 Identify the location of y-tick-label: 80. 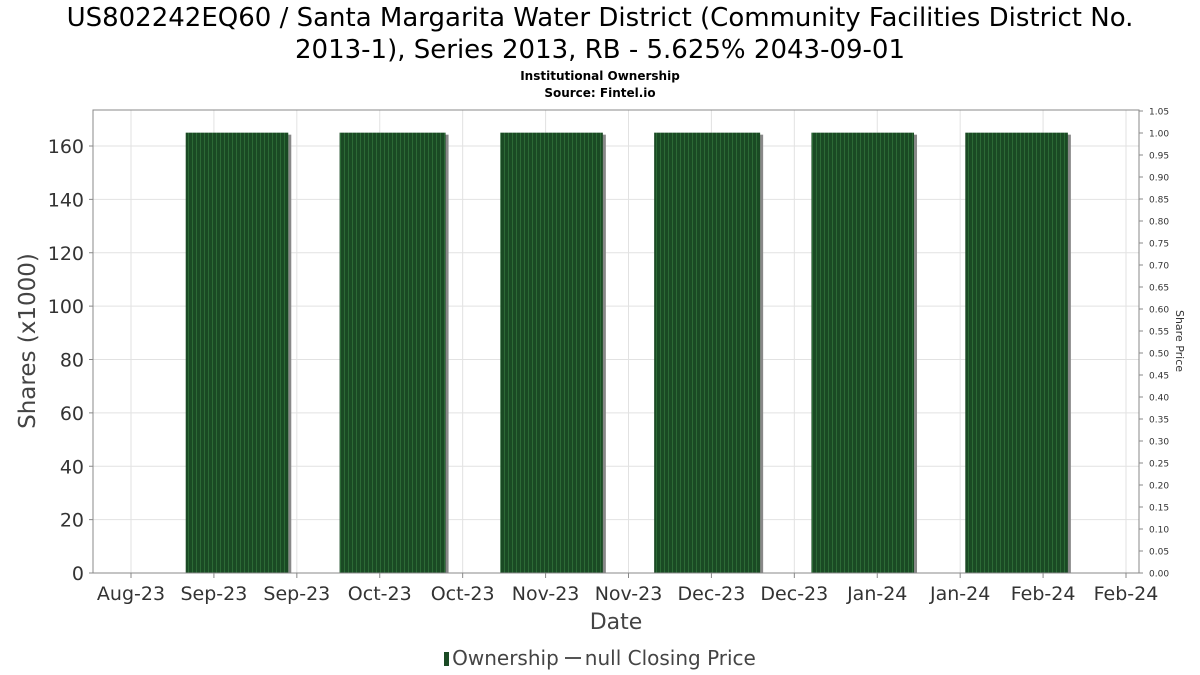
(72, 361).